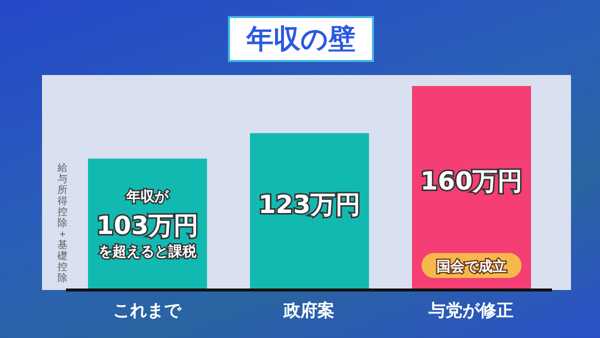 This screenshot has width=600, height=338. What do you see at coordinates (471, 266) in the screenshot?
I see `annotation: 国会で成立` at bounding box center [471, 266].